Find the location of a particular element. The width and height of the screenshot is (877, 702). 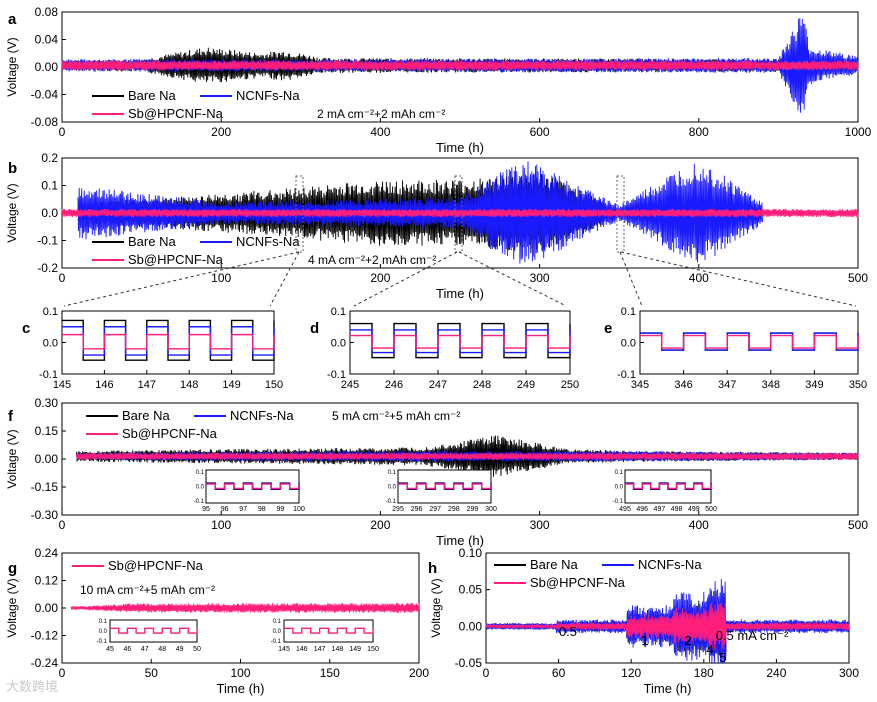

inset-x-tick: 495 is located at coordinates (625, 509).